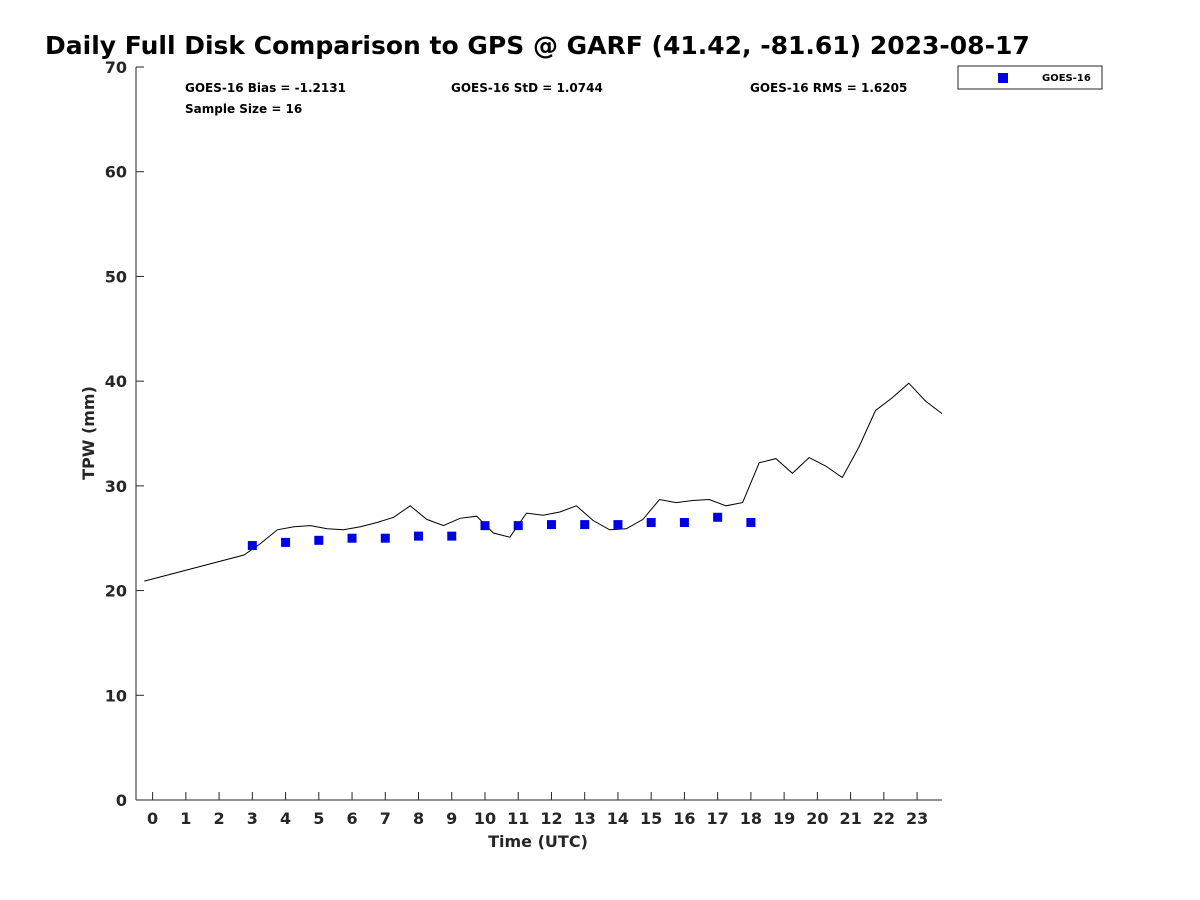 The image size is (1200, 900). I want to click on y-tick-label: 50, so click(116, 276).